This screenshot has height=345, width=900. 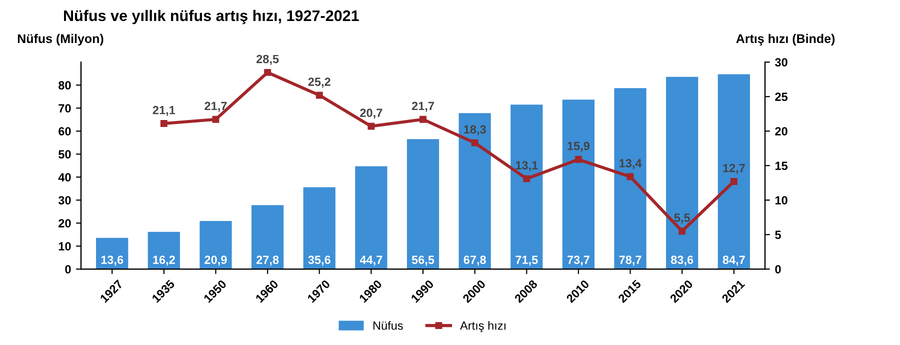 What do you see at coordinates (319, 261) in the screenshot?
I see `data-label: 35,6` at bounding box center [319, 261].